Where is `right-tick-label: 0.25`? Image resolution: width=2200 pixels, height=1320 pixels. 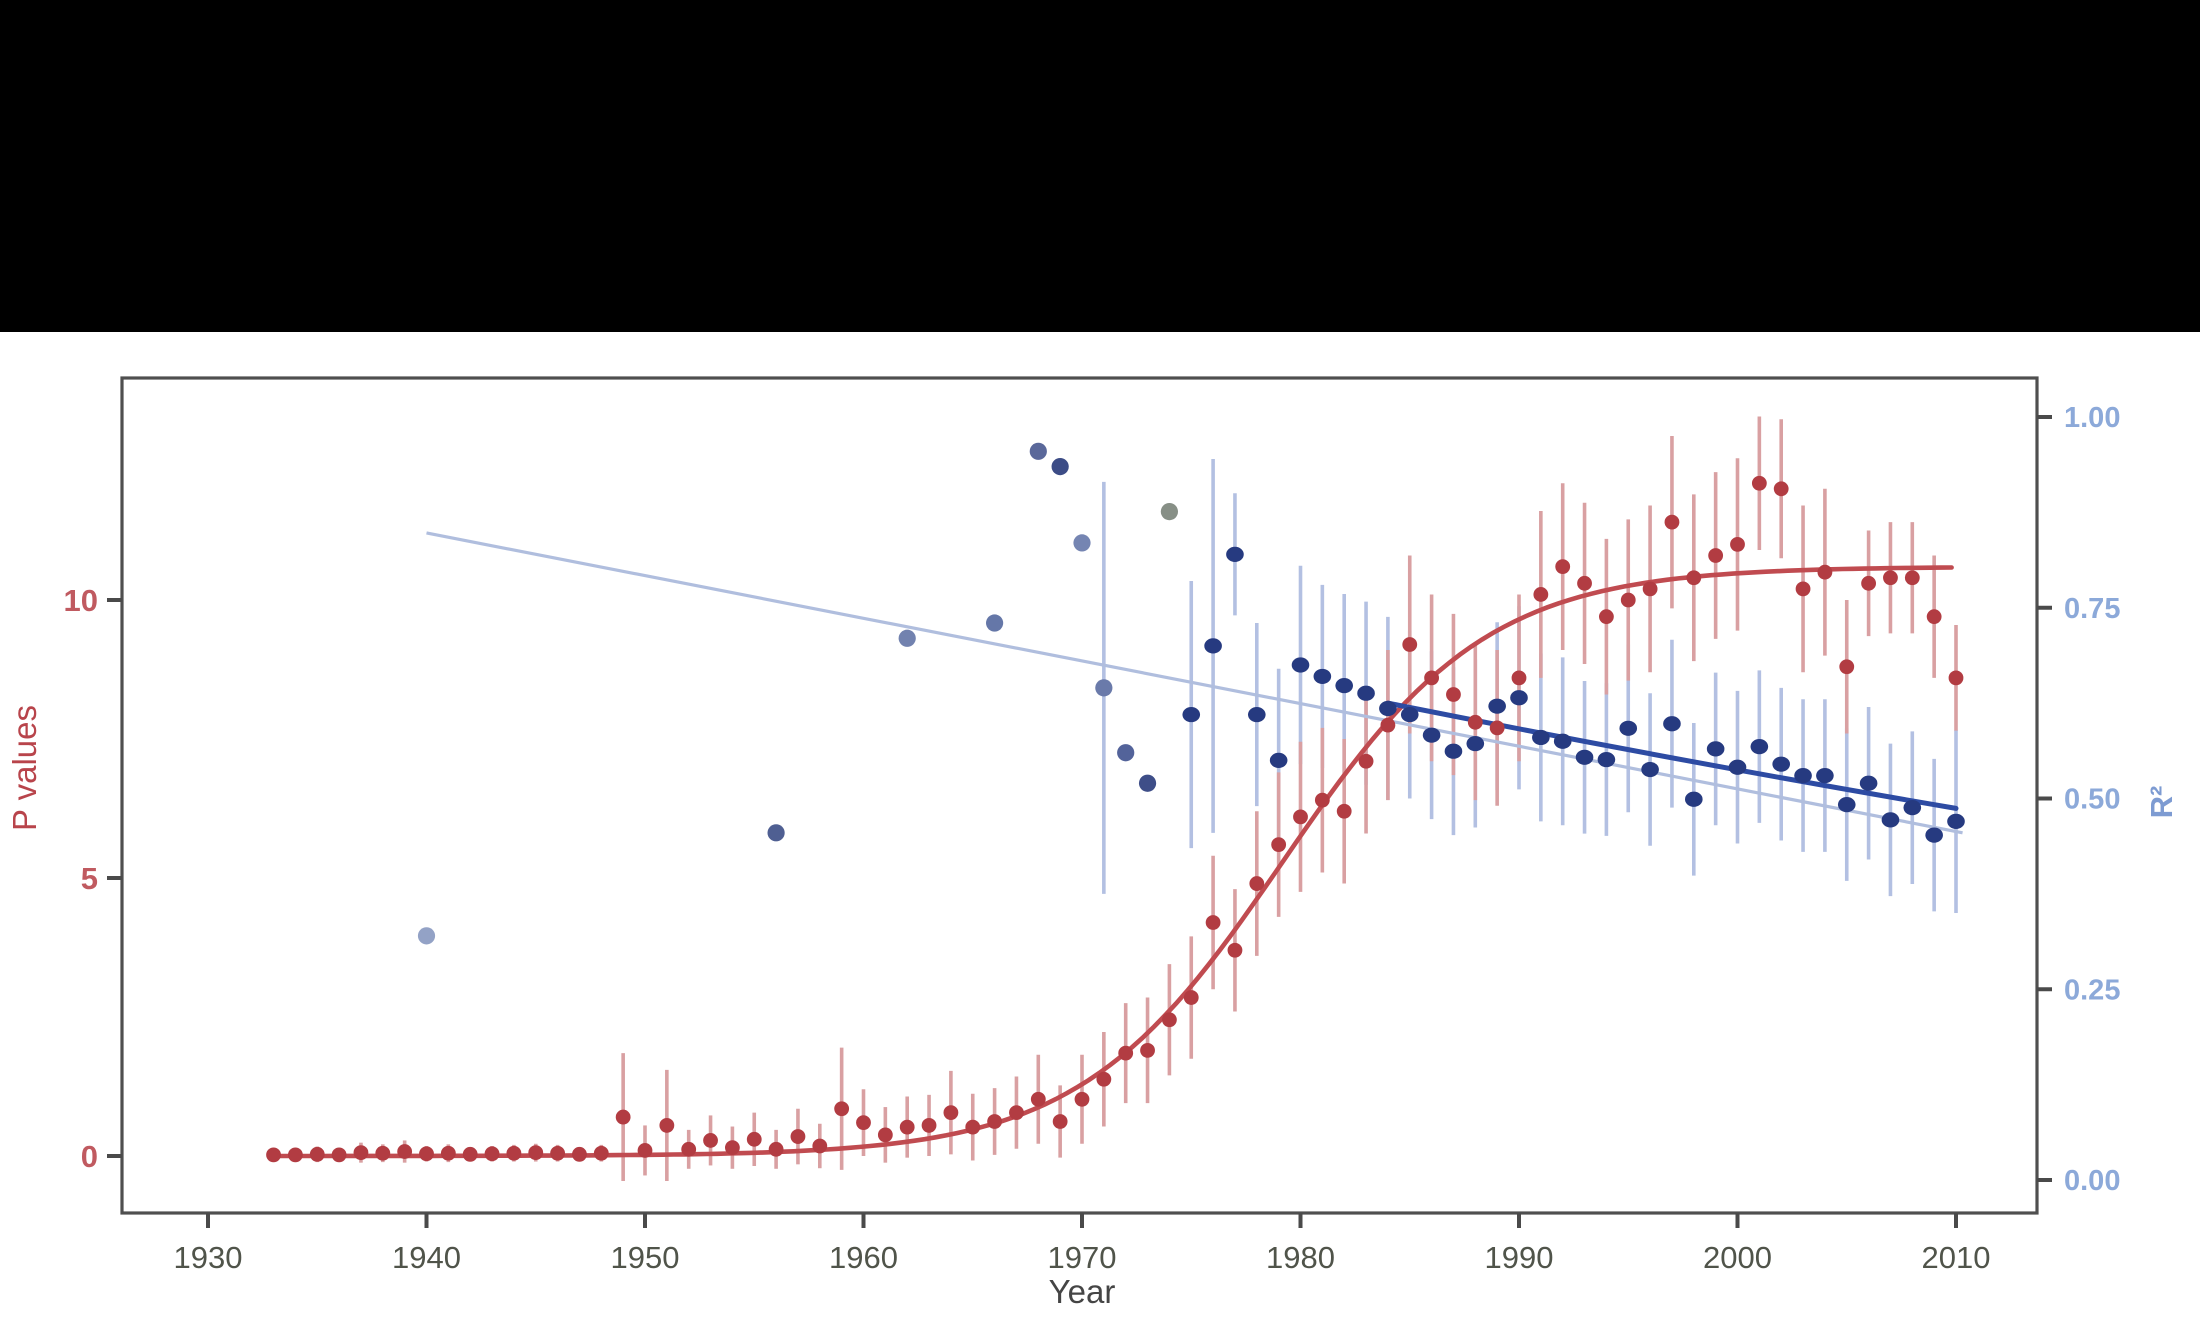
right-tick-label: 0.25 is located at coordinates (2092, 990).